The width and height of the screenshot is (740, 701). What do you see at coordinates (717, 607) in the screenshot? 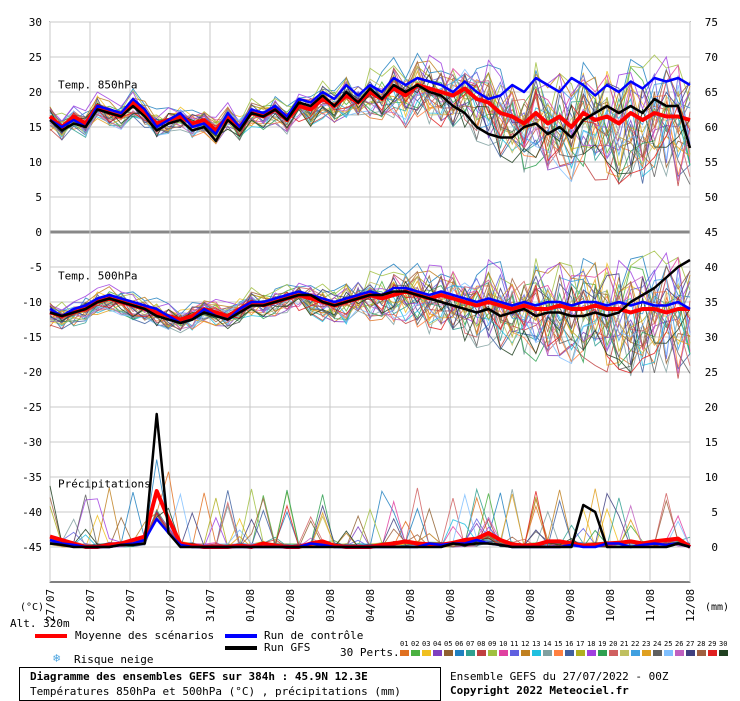
I see `right-unit-label: (mm)` at bounding box center [717, 607].